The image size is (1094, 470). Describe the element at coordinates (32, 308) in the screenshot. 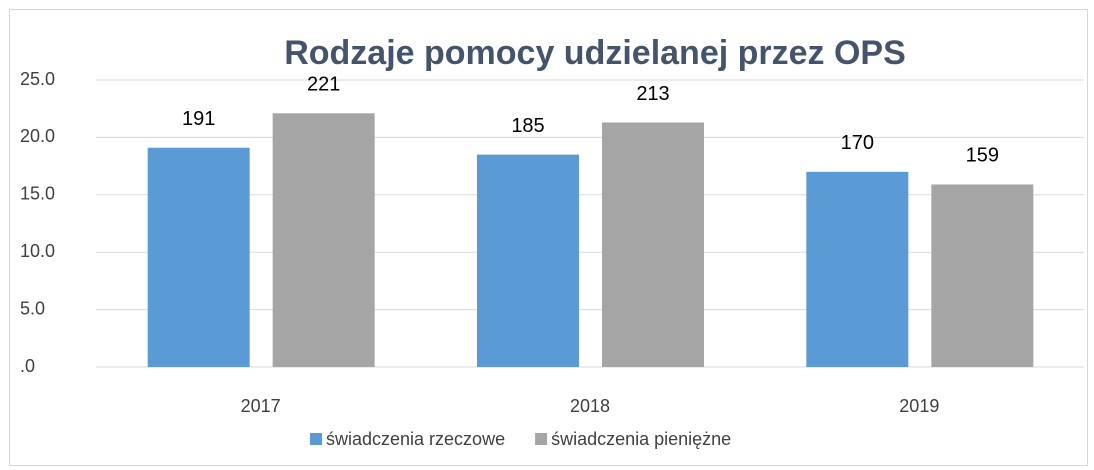

I see `y-tick-label: 5.0` at that location.